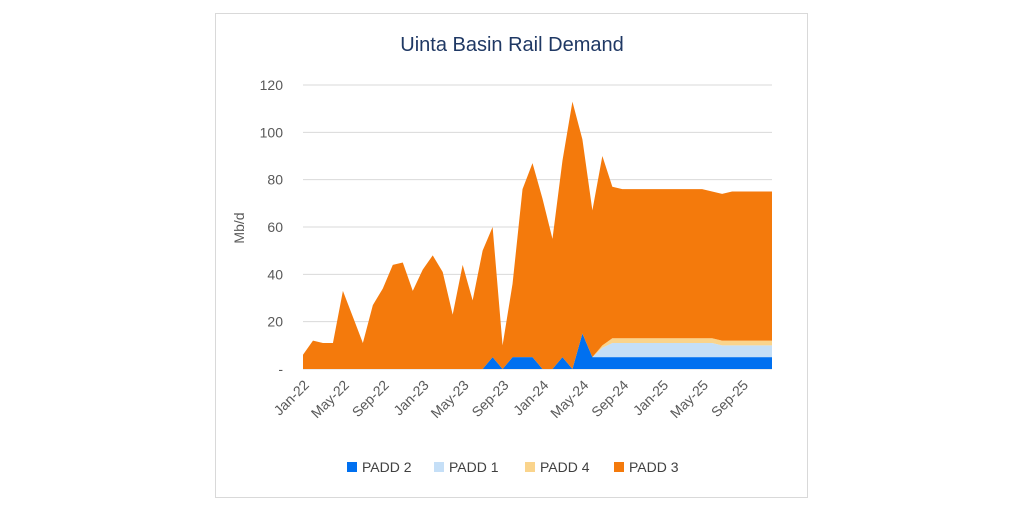 The height and width of the screenshot is (512, 1024). Describe the element at coordinates (513, 467) in the screenshot. I see `legend: PADD 2 PADD 1 PADD 4 PADD 3` at that location.